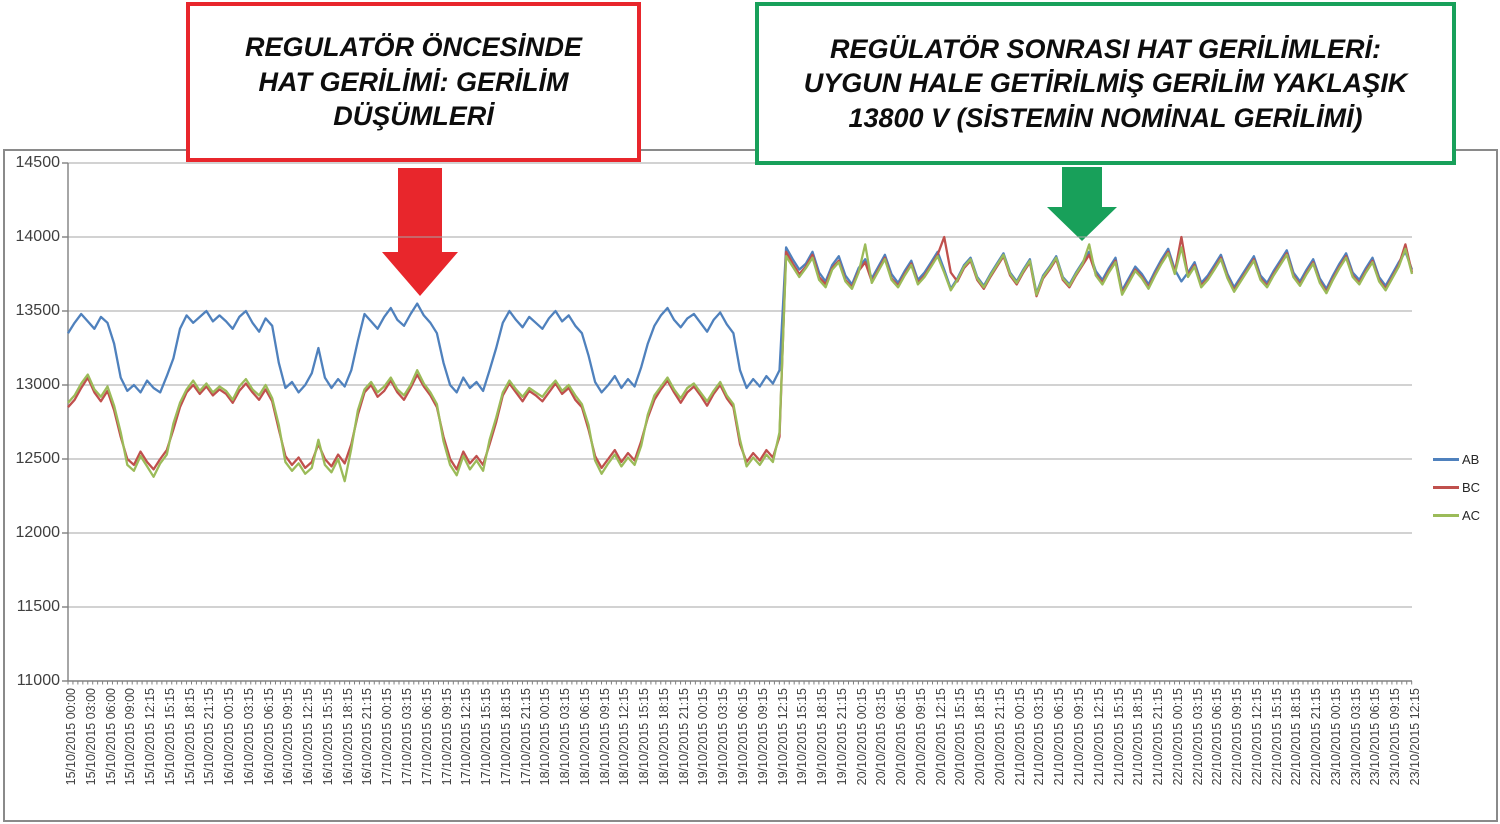  Describe the element at coordinates (1039, 737) in the screenshot. I see `x-axis-tick-label: 21/10/2015 03:15` at that location.